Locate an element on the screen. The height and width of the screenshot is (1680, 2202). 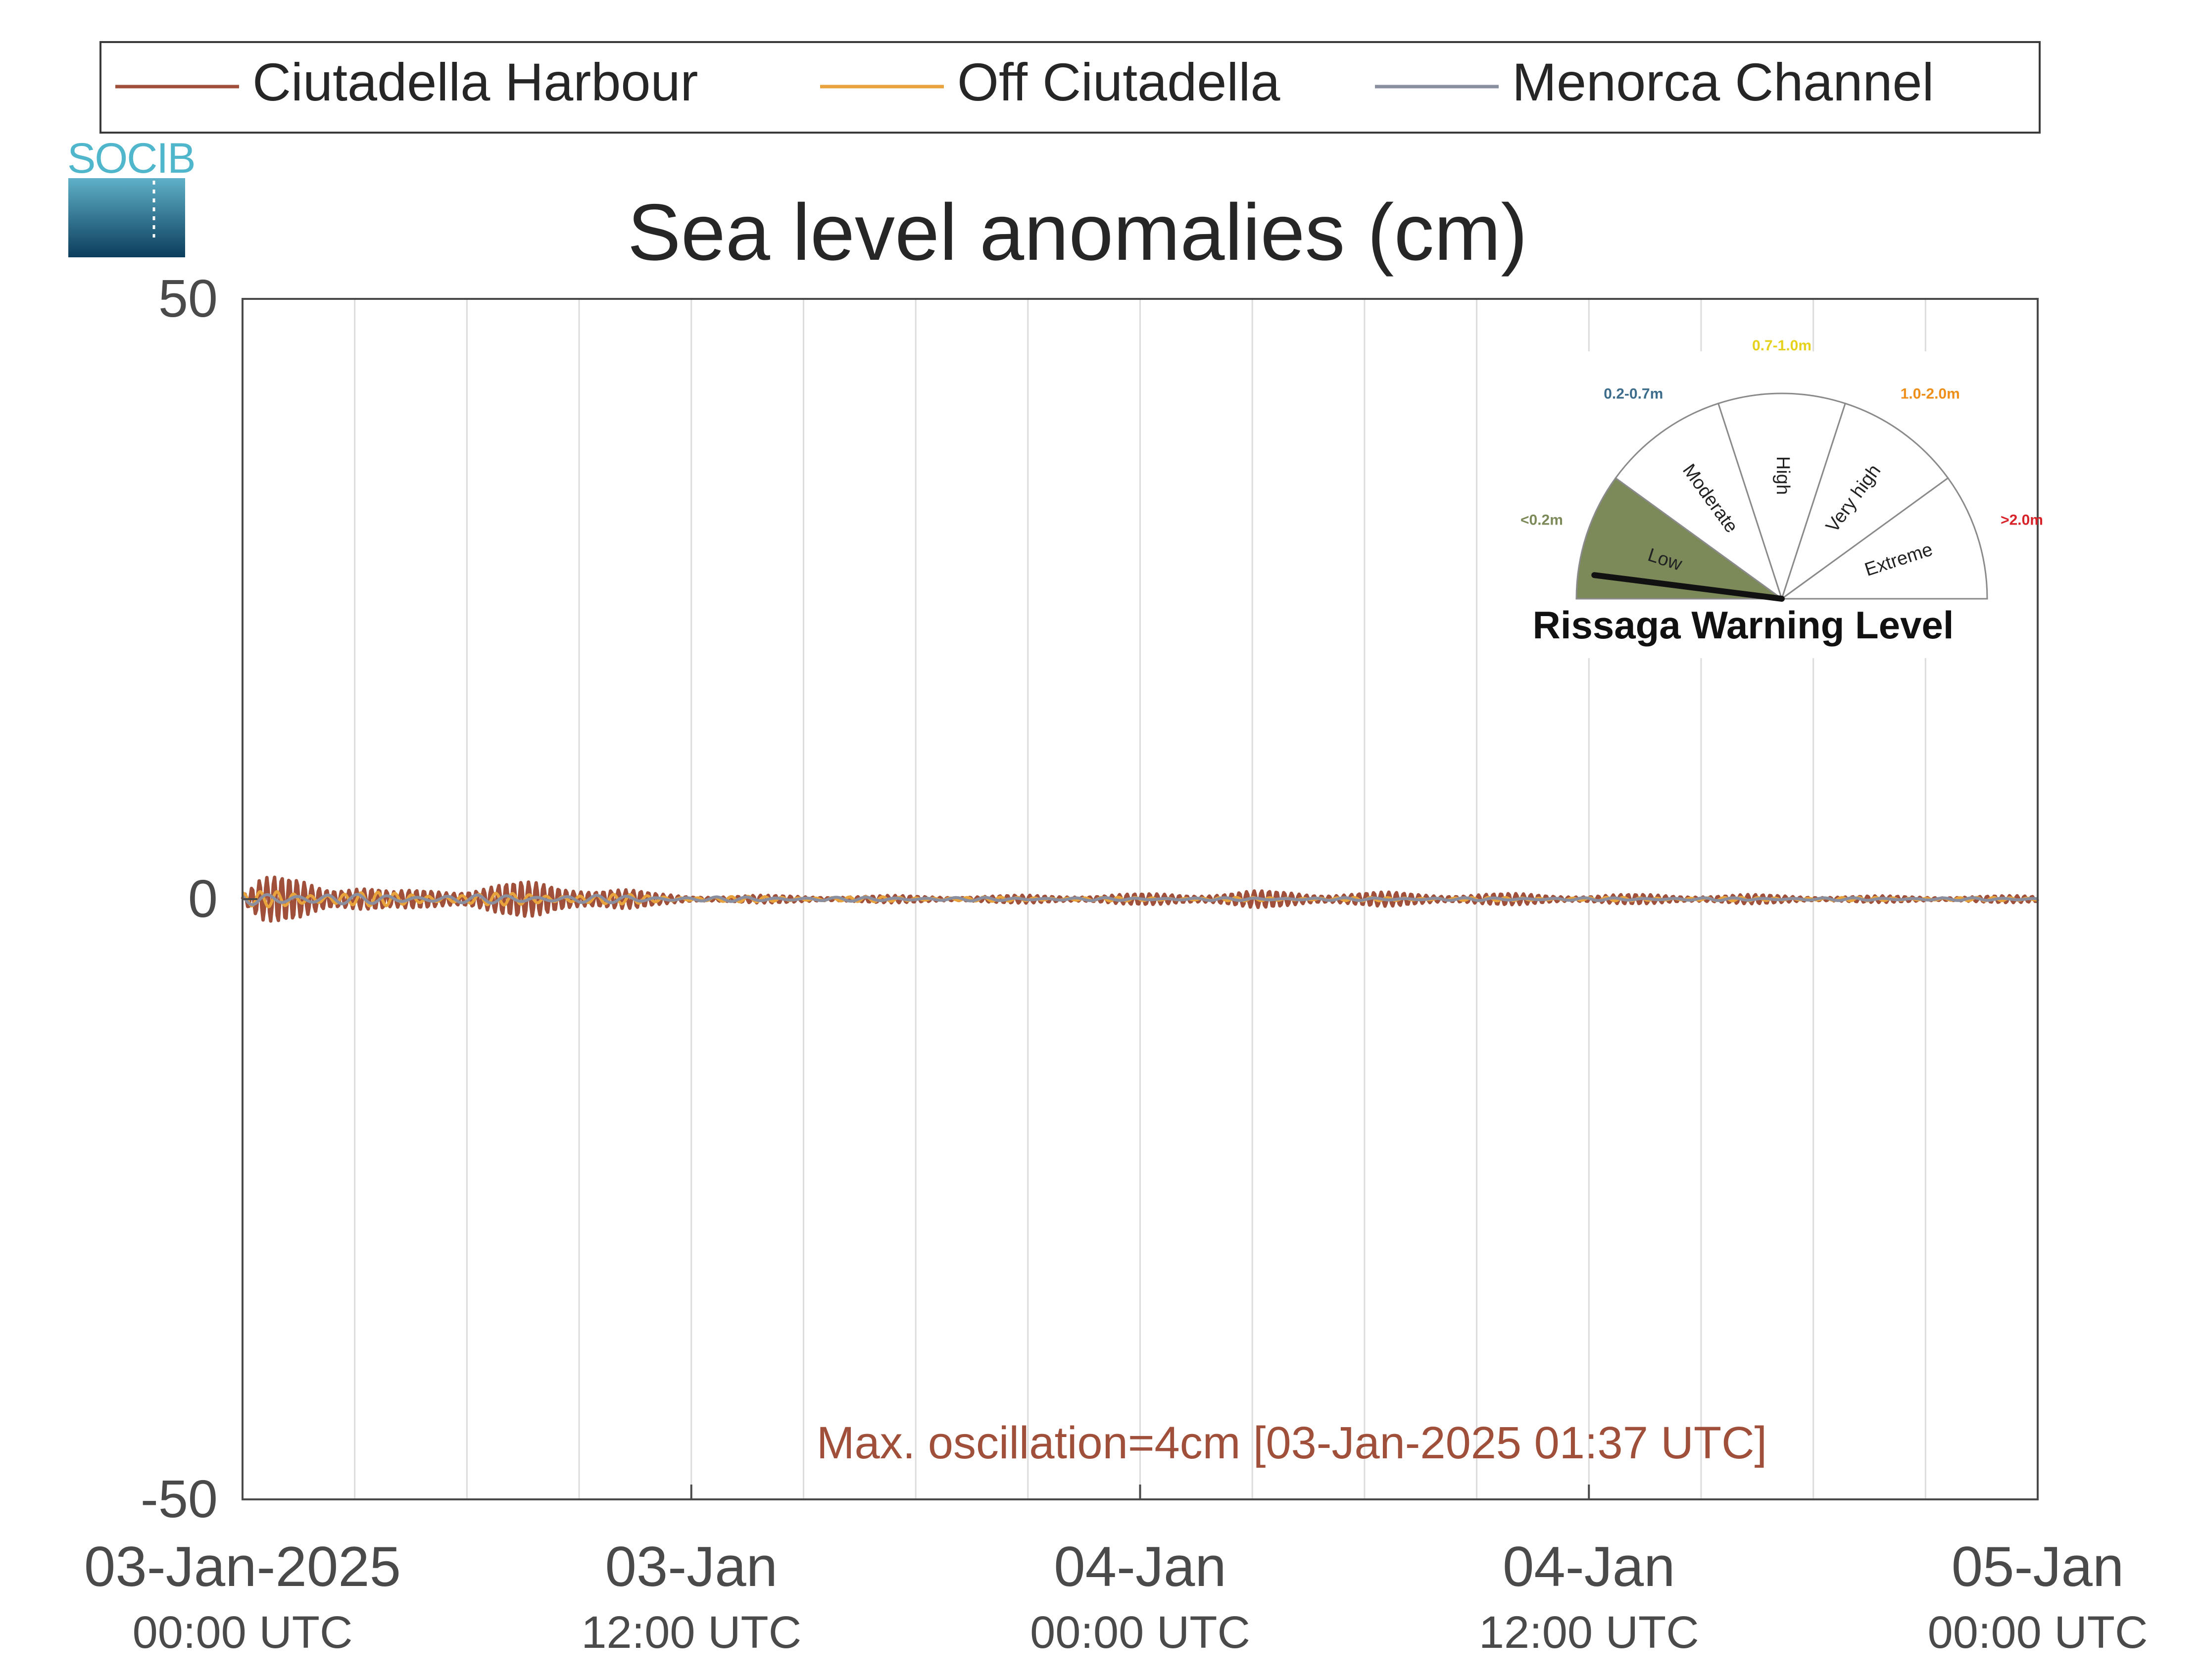
gauge-sector-extreme is located at coordinates (1883, 538).